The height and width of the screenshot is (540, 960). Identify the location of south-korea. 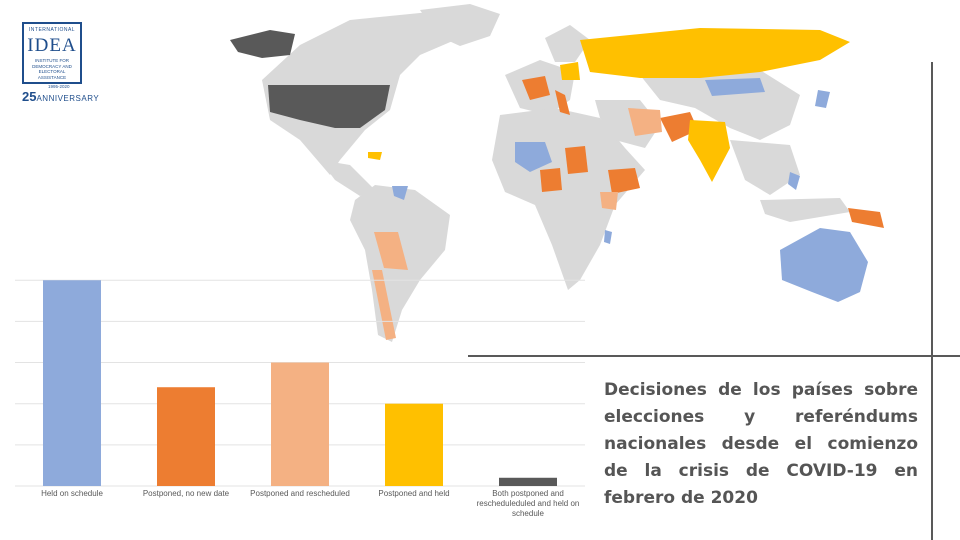
(822, 99).